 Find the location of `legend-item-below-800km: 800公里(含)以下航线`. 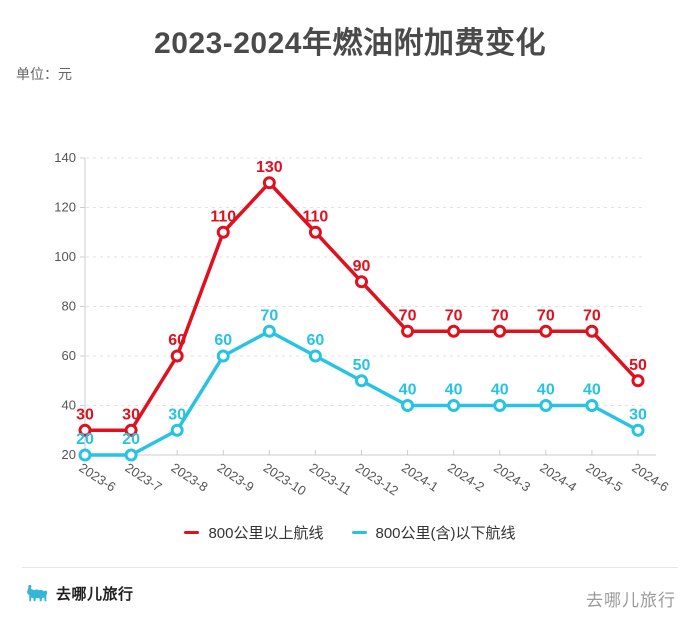

legend-item-below-800km: 800公里(含)以下航线 is located at coordinates (433, 532).